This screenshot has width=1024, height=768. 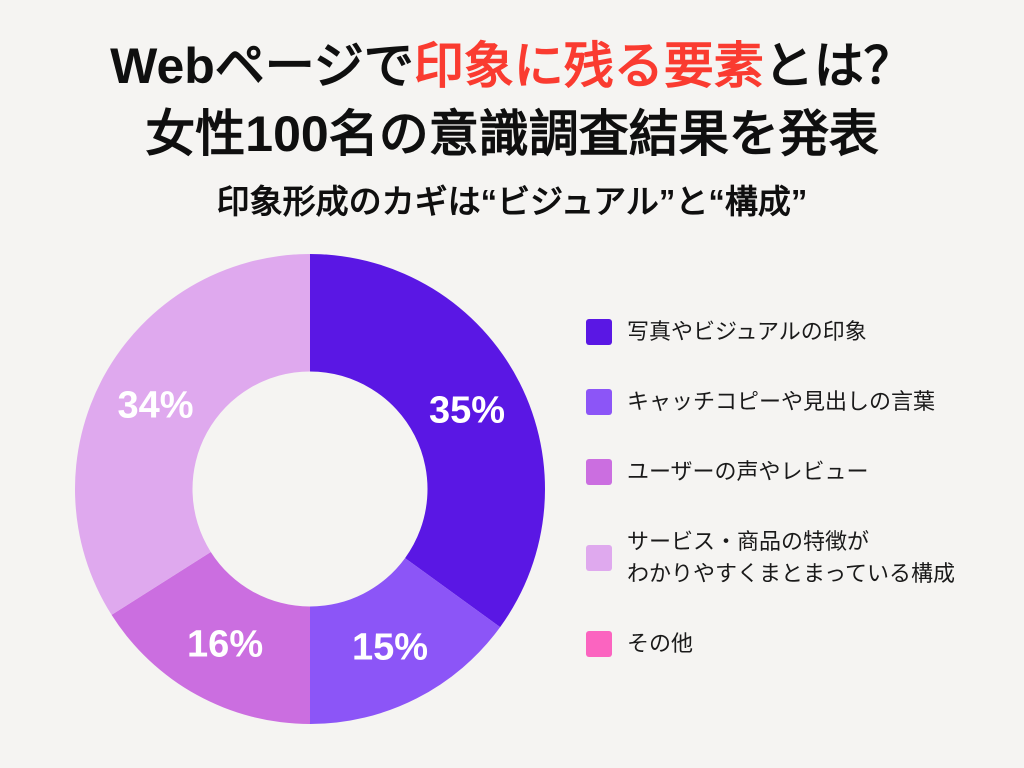 What do you see at coordinates (262, 66) in the screenshot?
I see `title-prefix: Webページで` at bounding box center [262, 66].